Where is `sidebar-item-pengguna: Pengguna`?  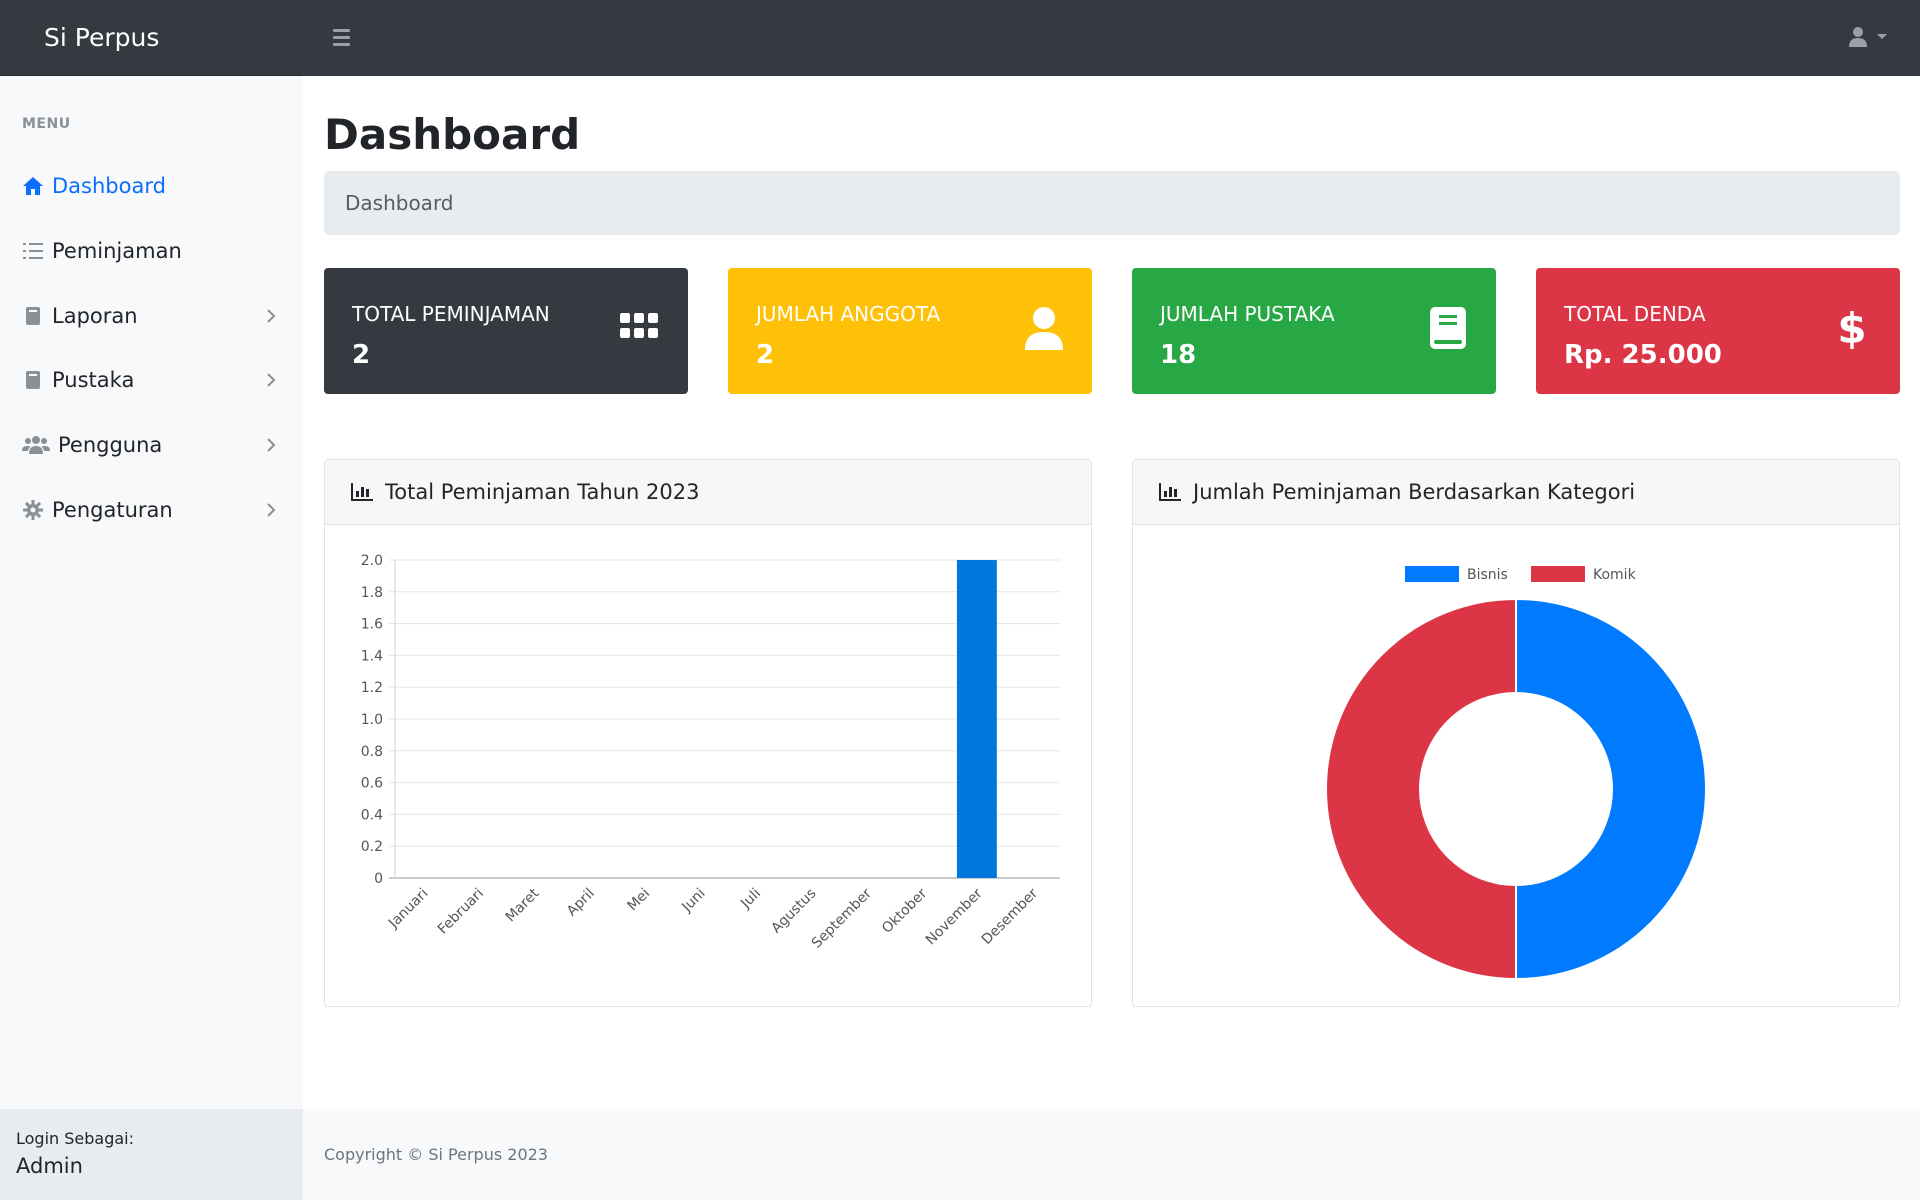 sidebar-item-pengguna: Pengguna is located at coordinates (151, 445).